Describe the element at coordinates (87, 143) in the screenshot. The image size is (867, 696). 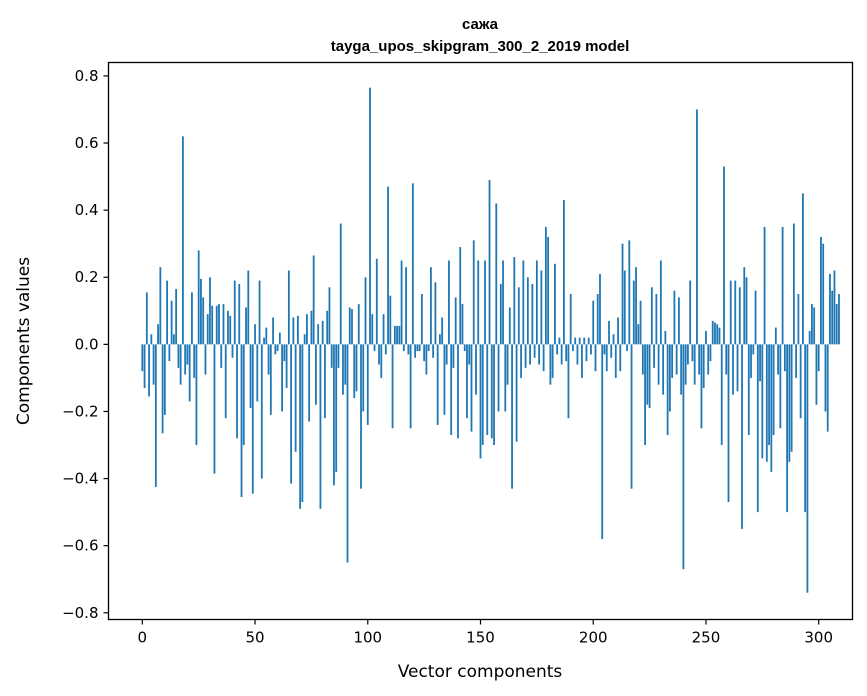
I see `y-tick-label: 0.6` at that location.